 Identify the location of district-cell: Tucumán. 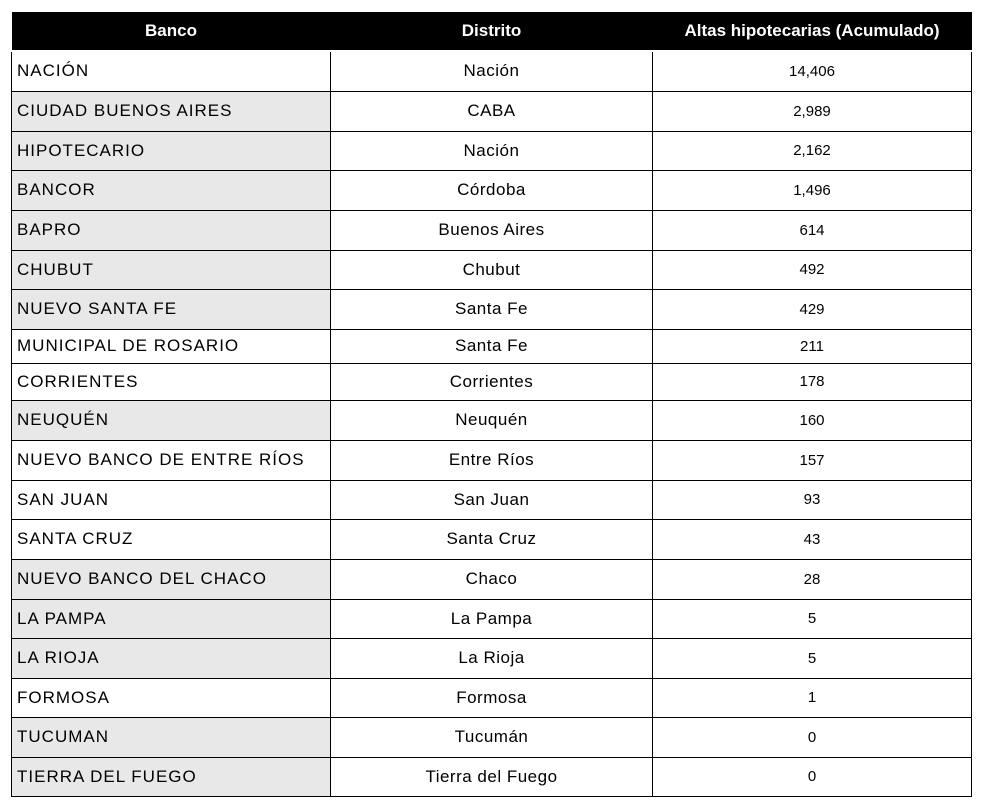
(491, 737).